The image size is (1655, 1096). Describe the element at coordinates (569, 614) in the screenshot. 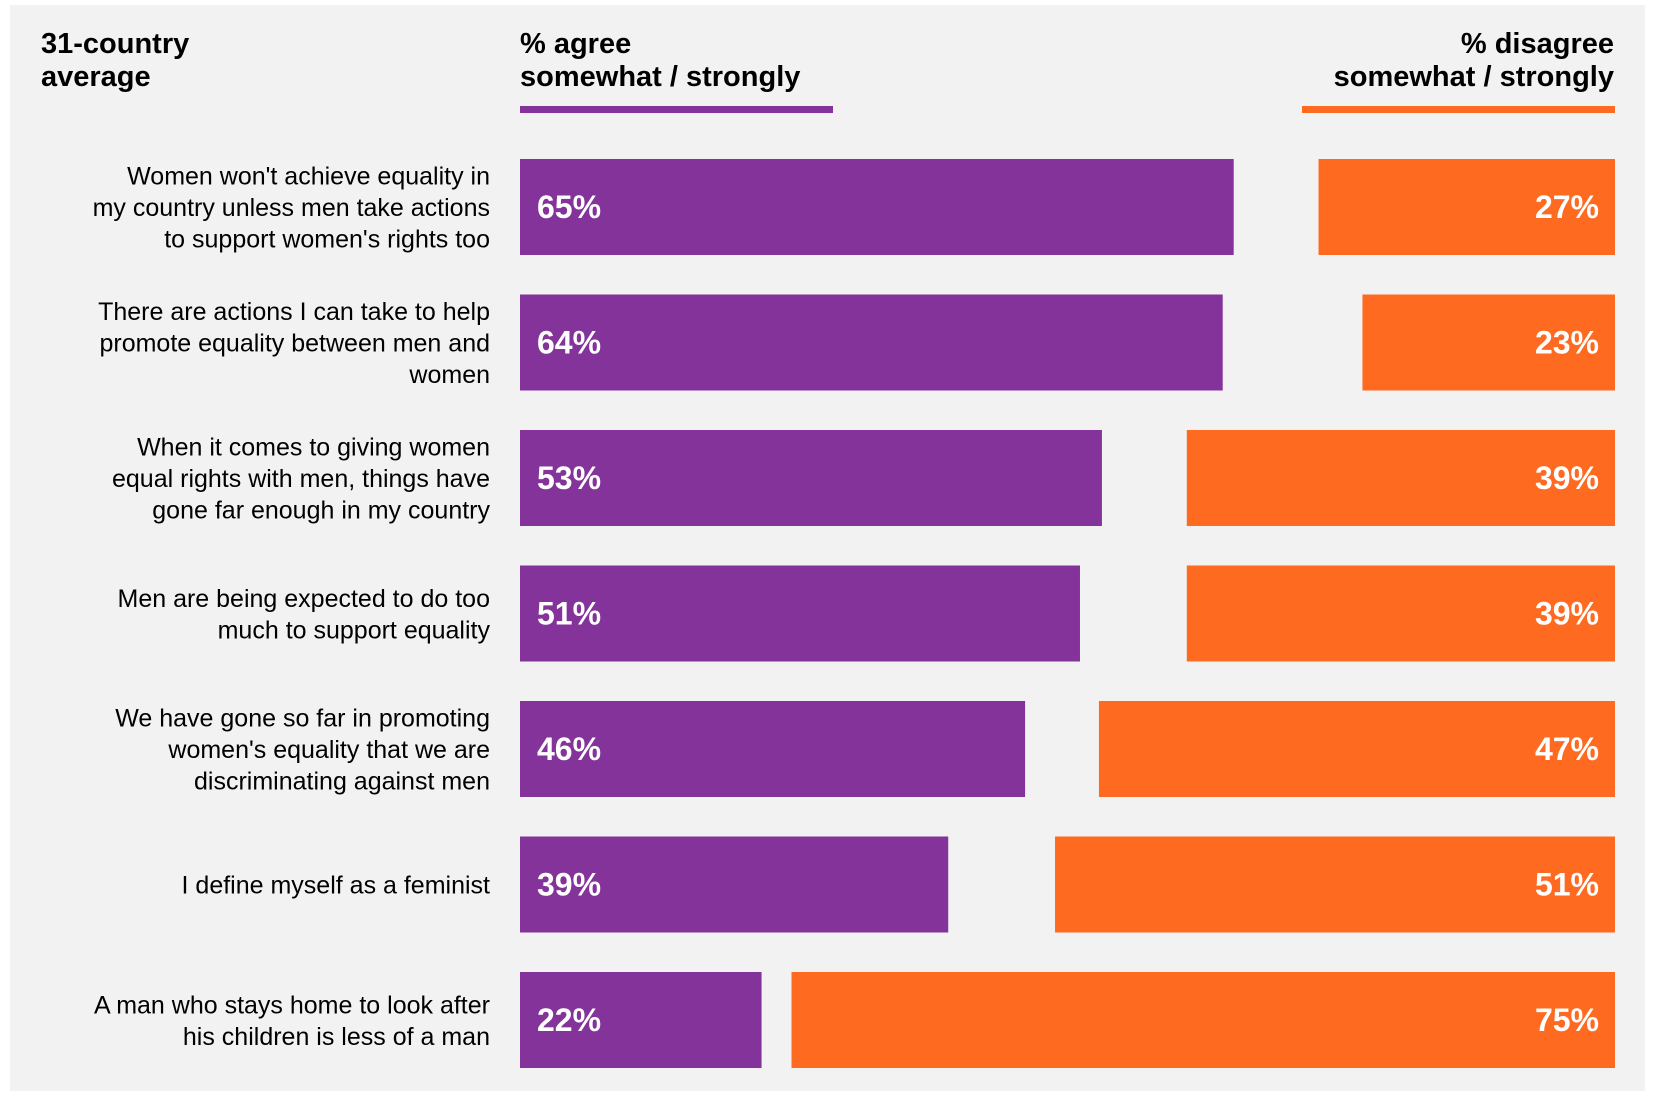

I see `agree-value-label: 51%` at that location.